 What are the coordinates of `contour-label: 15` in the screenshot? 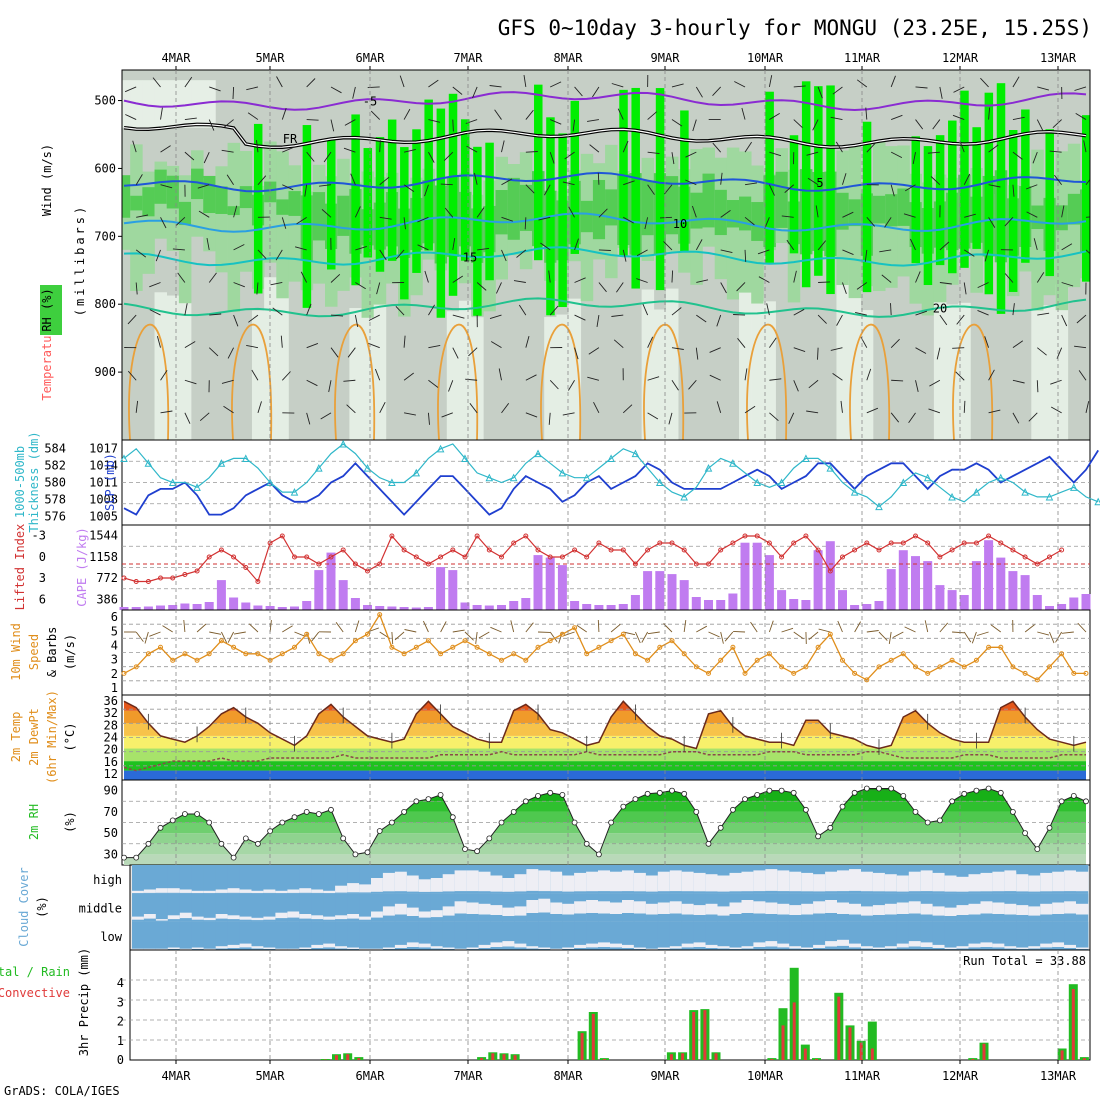 It's located at (470, 258).